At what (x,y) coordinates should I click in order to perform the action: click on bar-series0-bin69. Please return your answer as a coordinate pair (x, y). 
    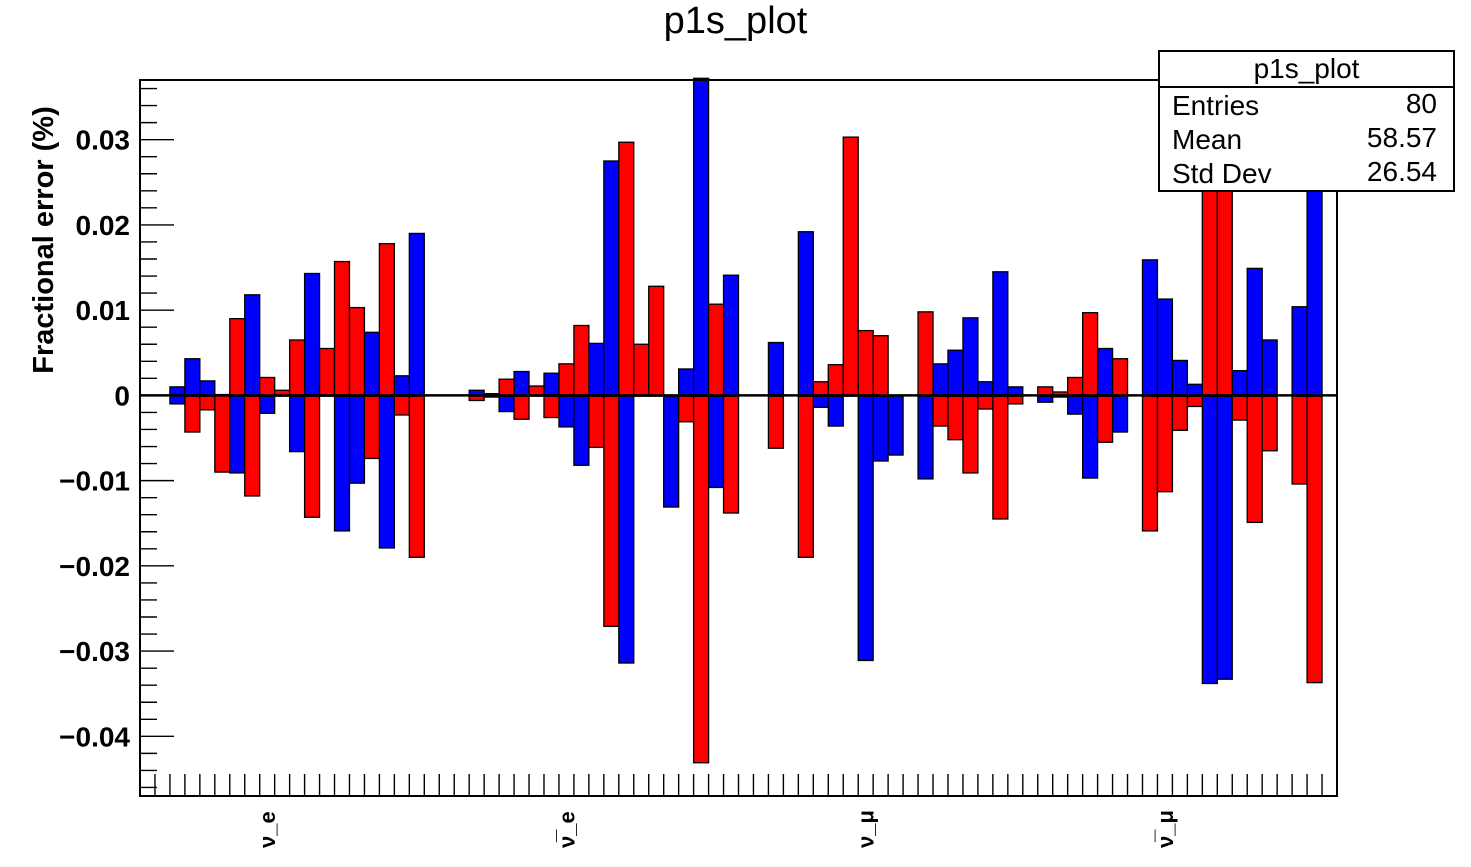
    Looking at the image, I should click on (1180, 378).